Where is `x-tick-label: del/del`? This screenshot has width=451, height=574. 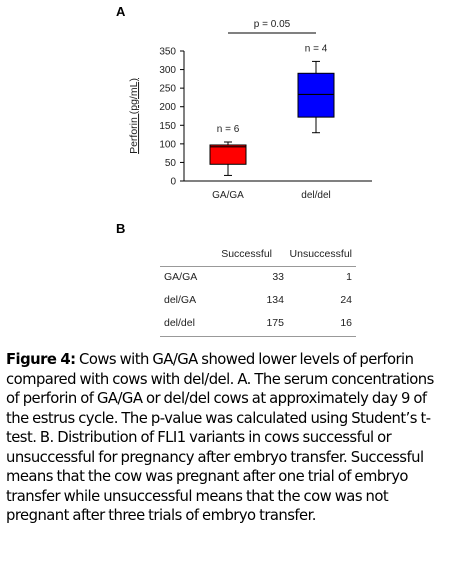
x-tick-label: del/del is located at coordinates (315, 195).